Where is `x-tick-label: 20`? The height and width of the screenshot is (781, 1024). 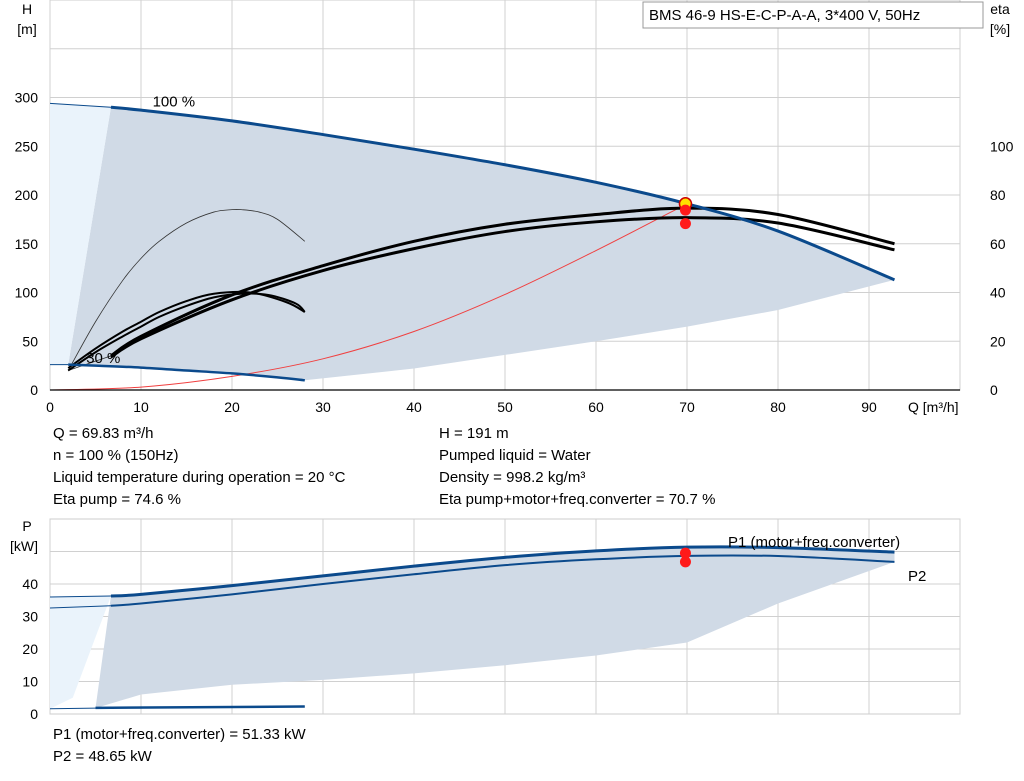 x-tick-label: 20 is located at coordinates (232, 407).